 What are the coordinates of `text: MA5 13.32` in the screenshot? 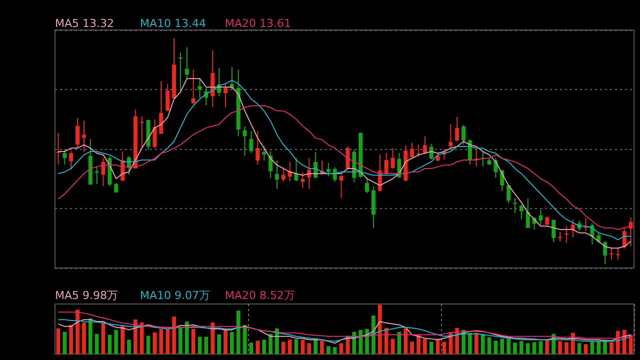 It's located at (84, 23).